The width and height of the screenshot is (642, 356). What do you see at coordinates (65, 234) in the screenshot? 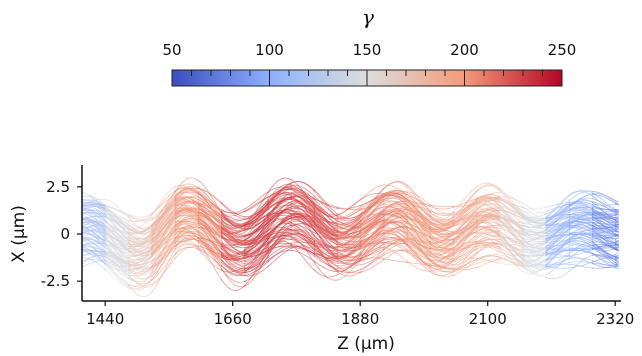
I see `y-tick-label: 0` at bounding box center [65, 234].